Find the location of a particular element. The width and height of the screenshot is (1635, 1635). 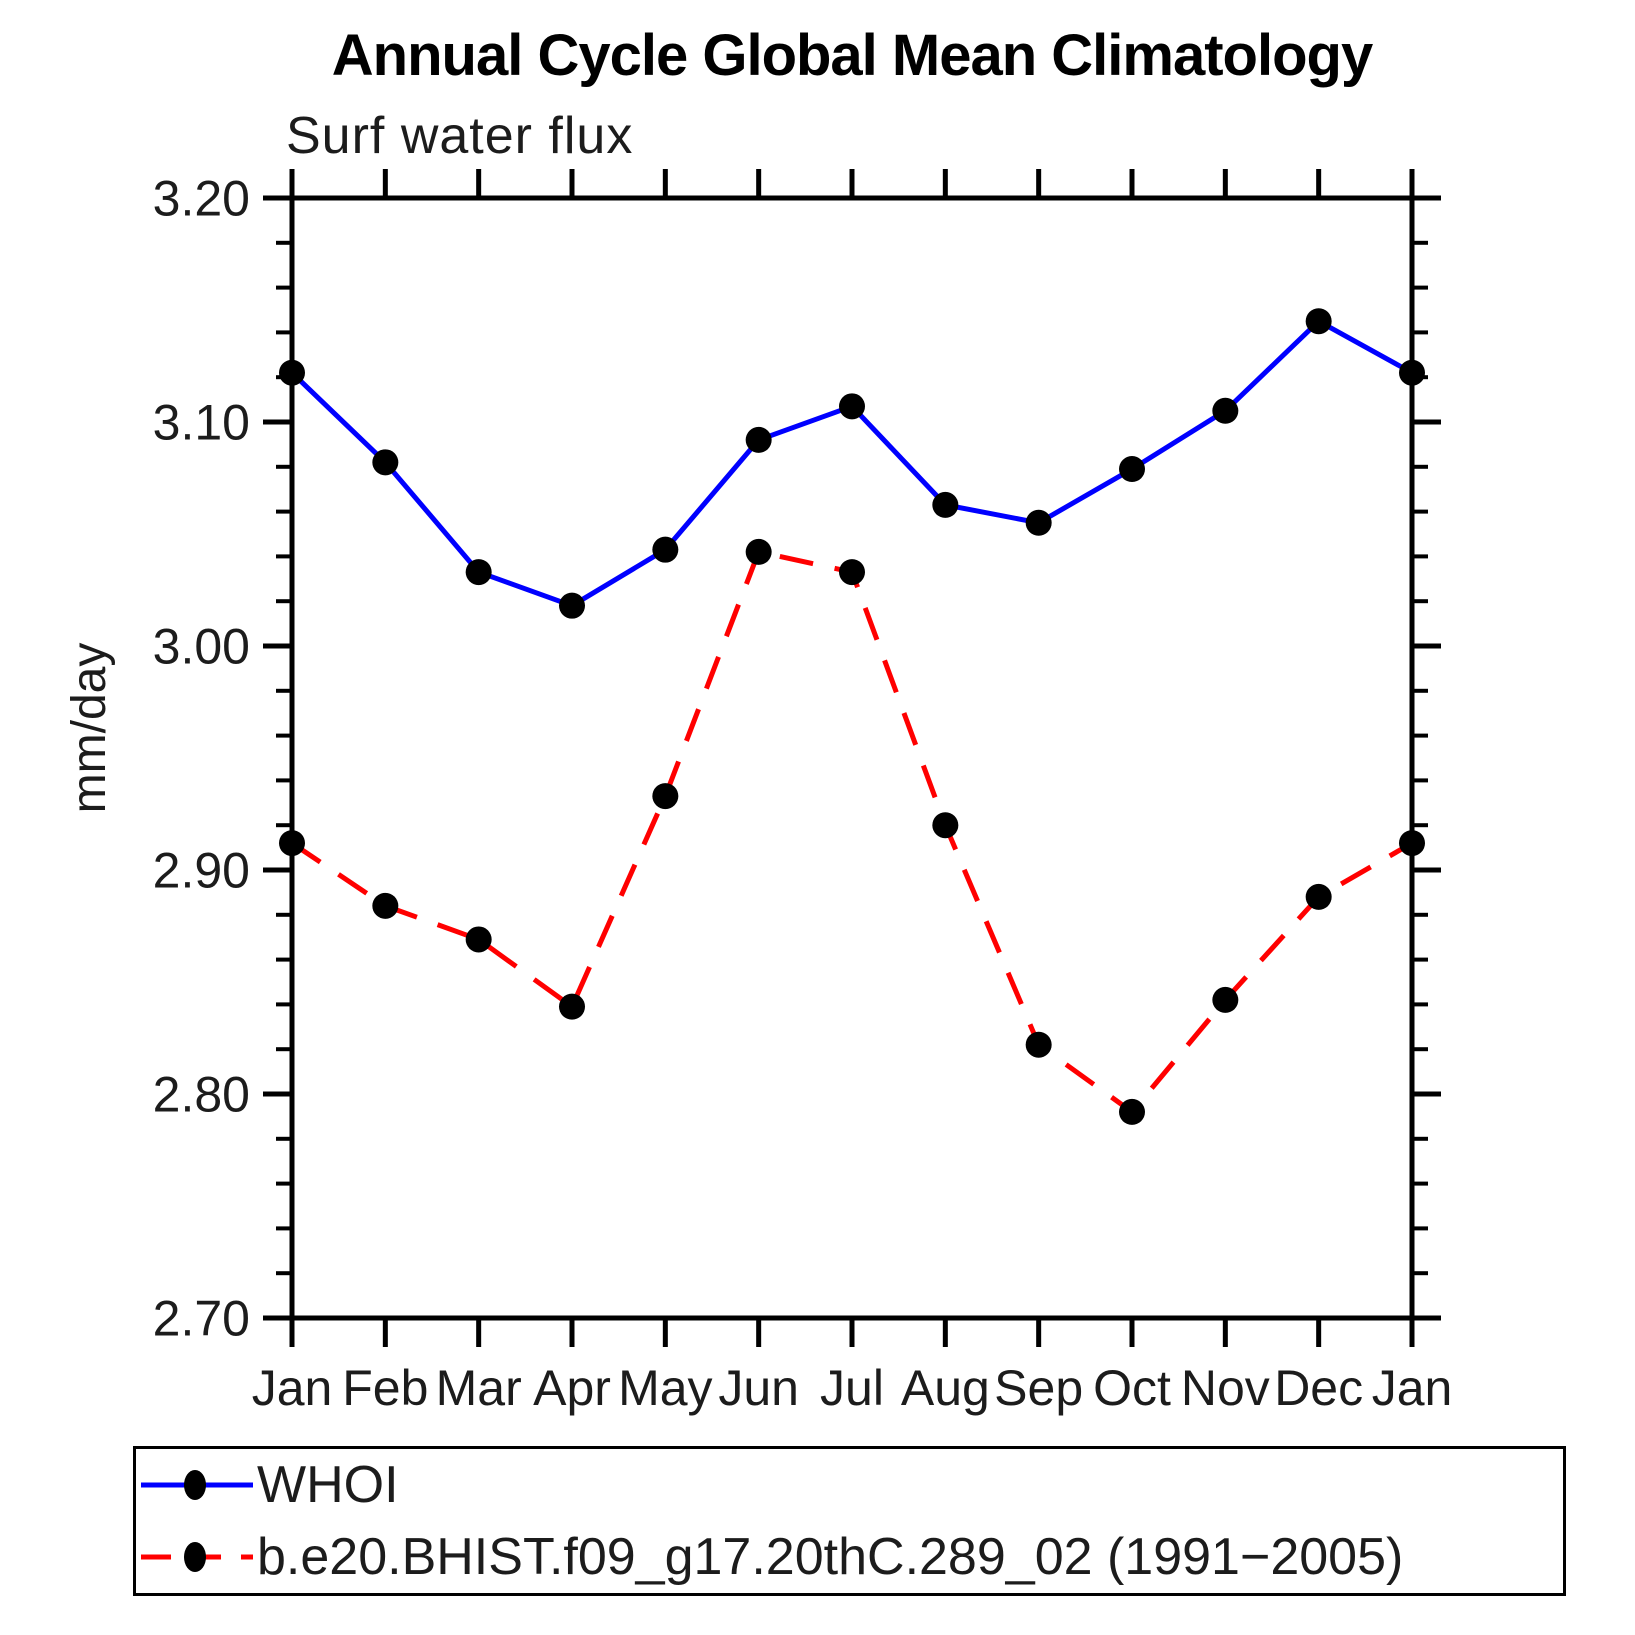

x-tick-label: Aug is located at coordinates (945, 1388).